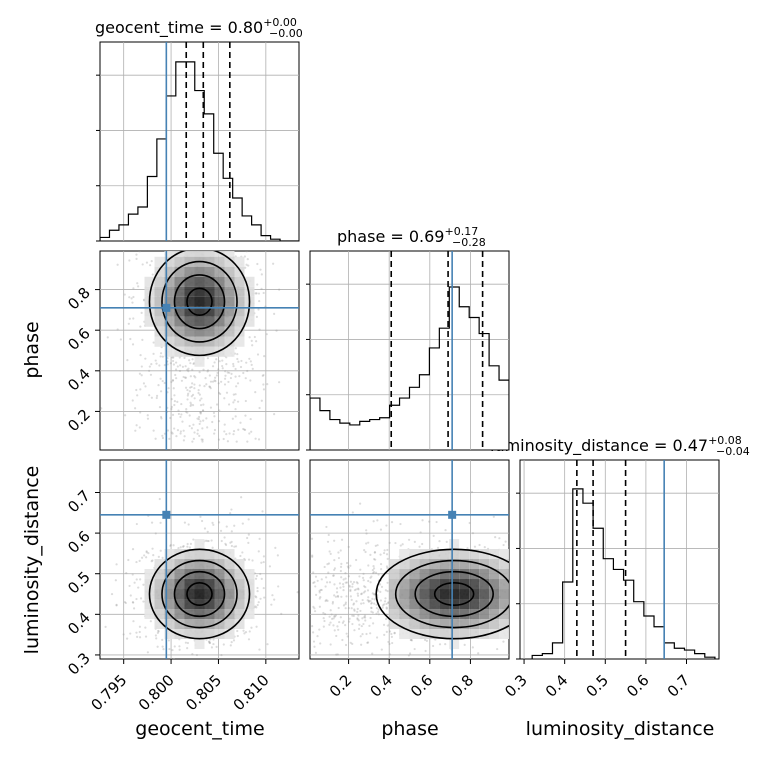 The image size is (760, 760). Describe the element at coordinates (251, 692) in the screenshot. I see `x-tick-label-geocent_time: 0.810` at that location.